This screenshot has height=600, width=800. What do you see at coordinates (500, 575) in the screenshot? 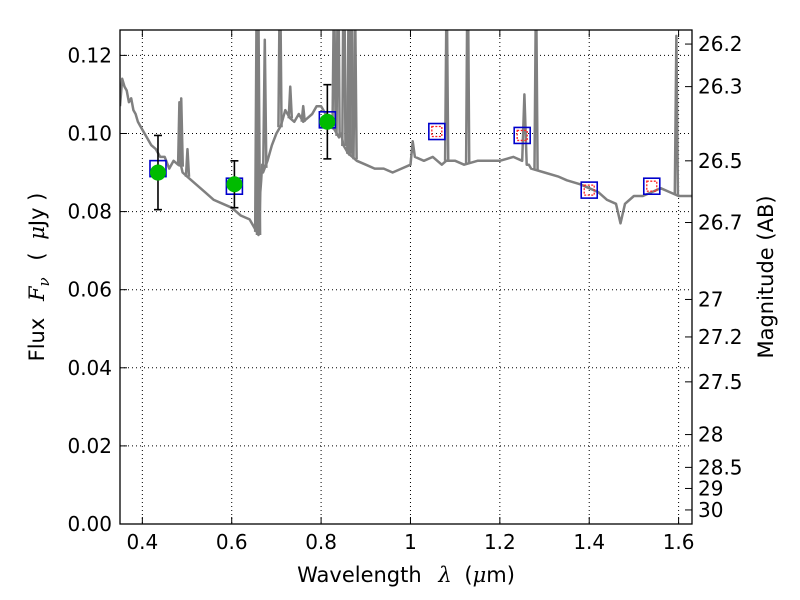
I see `x-axis-label-unit-rest: m)` at bounding box center [500, 575].